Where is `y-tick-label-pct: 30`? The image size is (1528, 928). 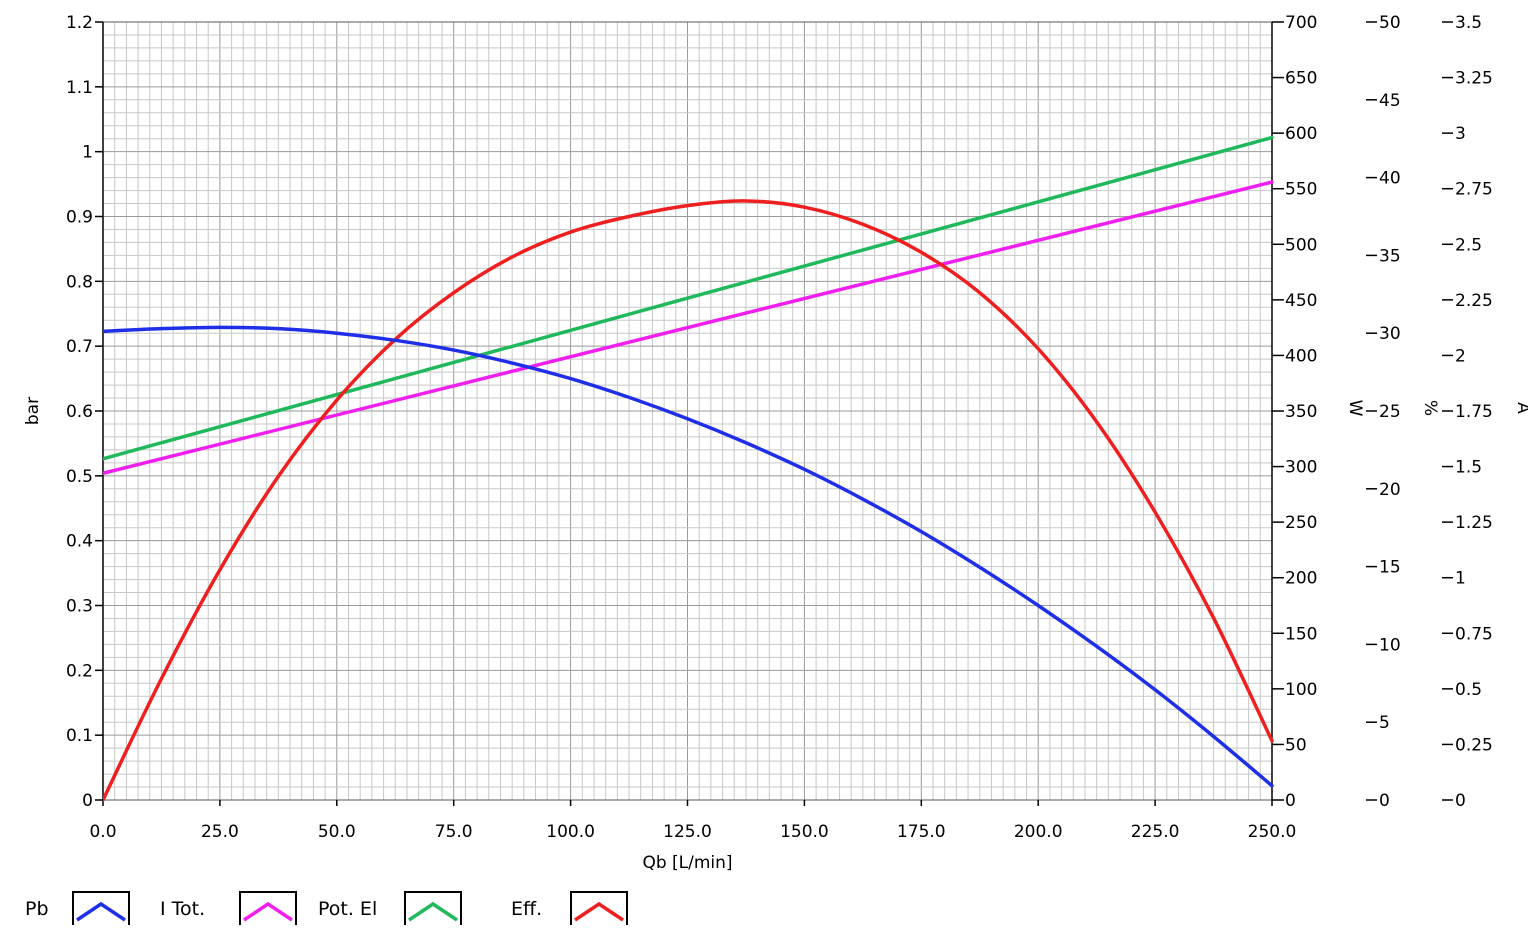 y-tick-label-pct: 30 is located at coordinates (1390, 334).